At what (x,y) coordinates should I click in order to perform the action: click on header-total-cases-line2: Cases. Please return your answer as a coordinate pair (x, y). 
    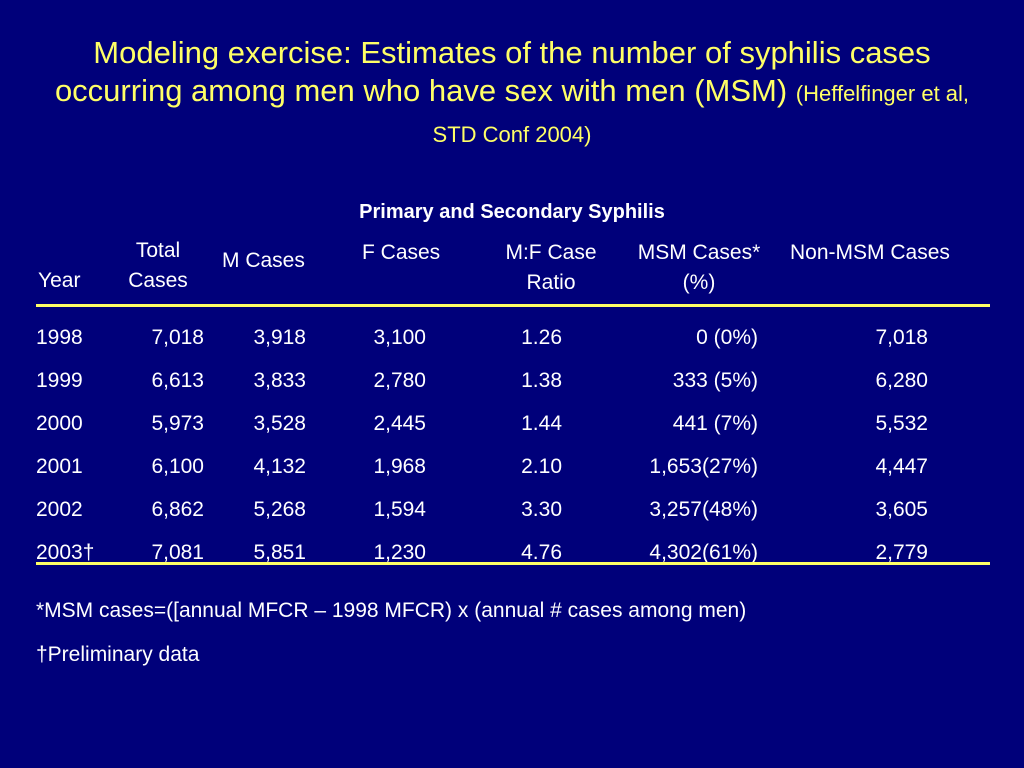
    Looking at the image, I should click on (158, 280).